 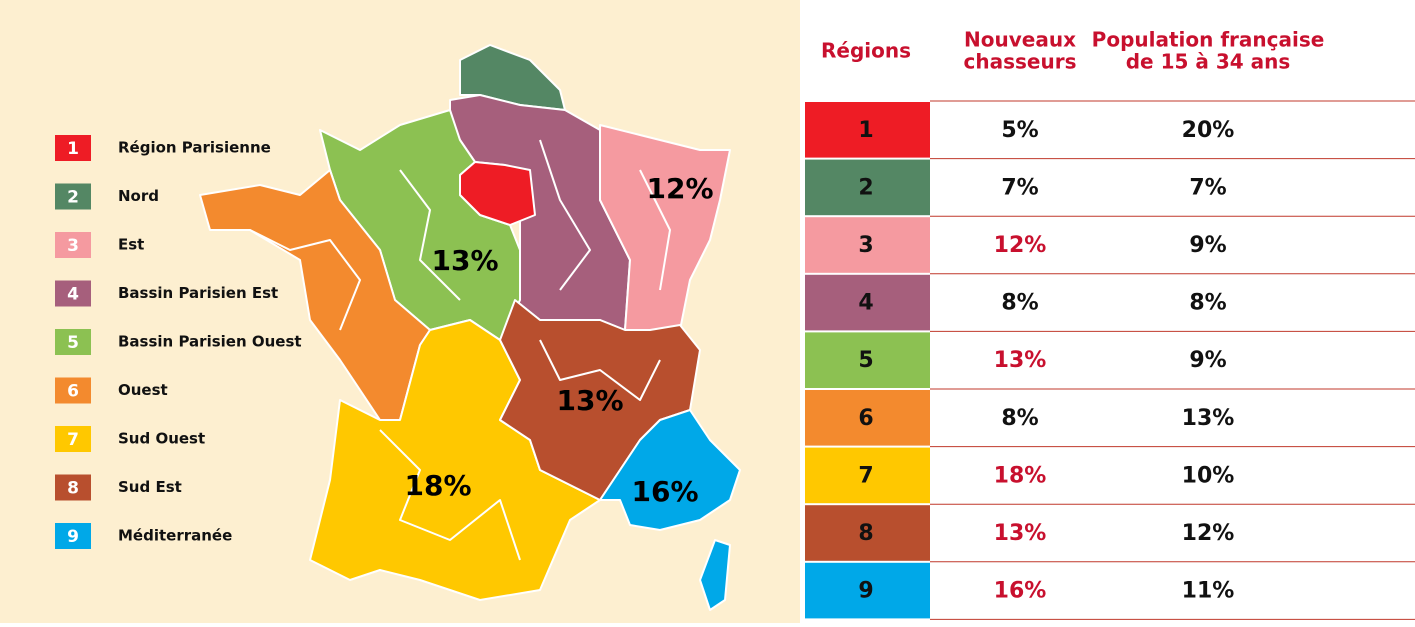 I want to click on legend-number: 7, so click(x=73, y=440).